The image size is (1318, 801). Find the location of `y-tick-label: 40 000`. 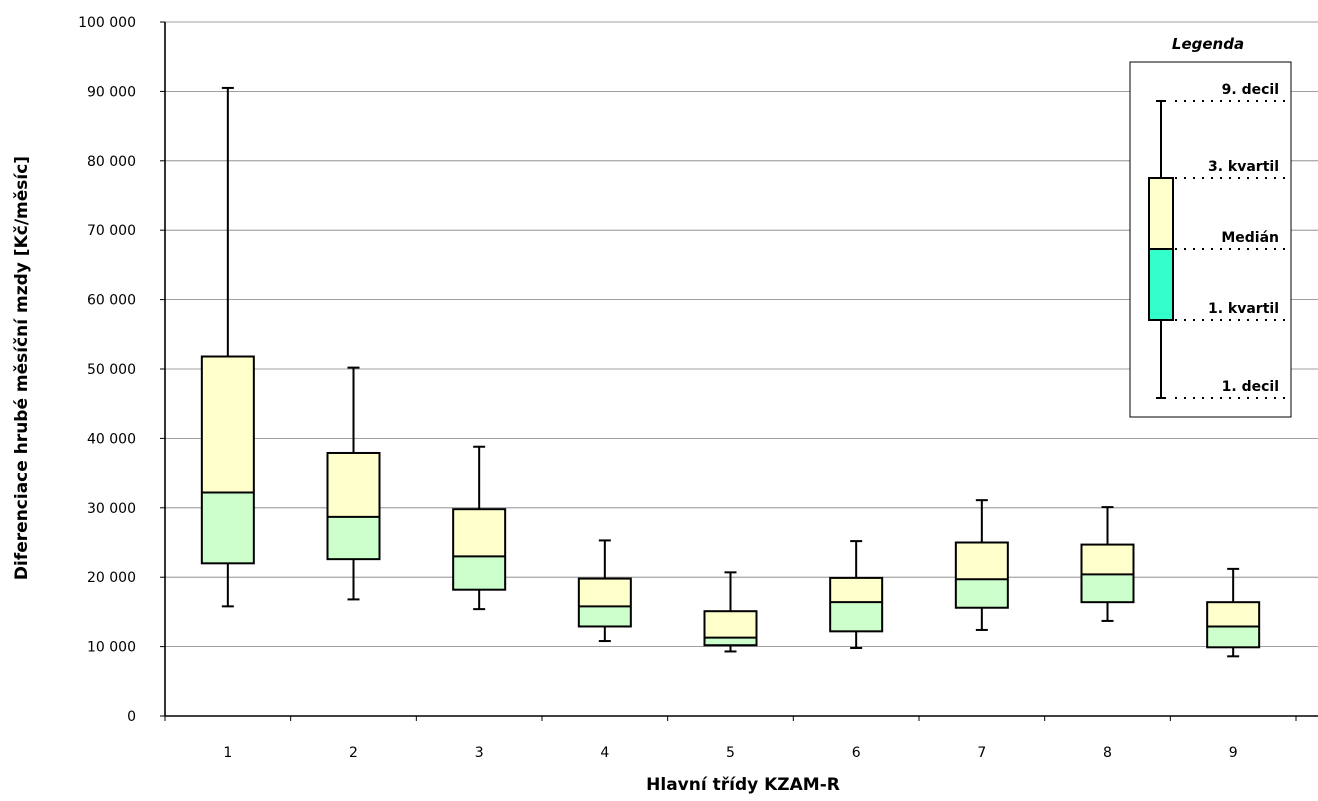

y-tick-label: 40 000 is located at coordinates (111, 439).